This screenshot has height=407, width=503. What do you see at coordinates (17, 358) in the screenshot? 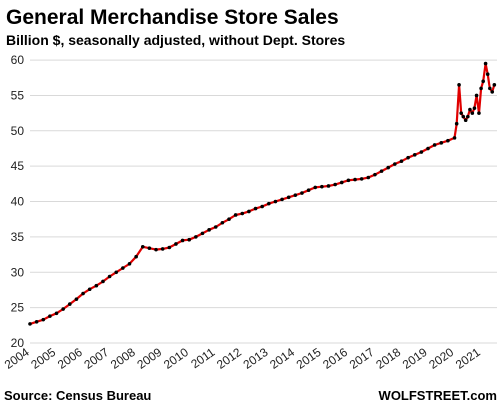
I see `x-tick-label: 2004` at bounding box center [17, 358].